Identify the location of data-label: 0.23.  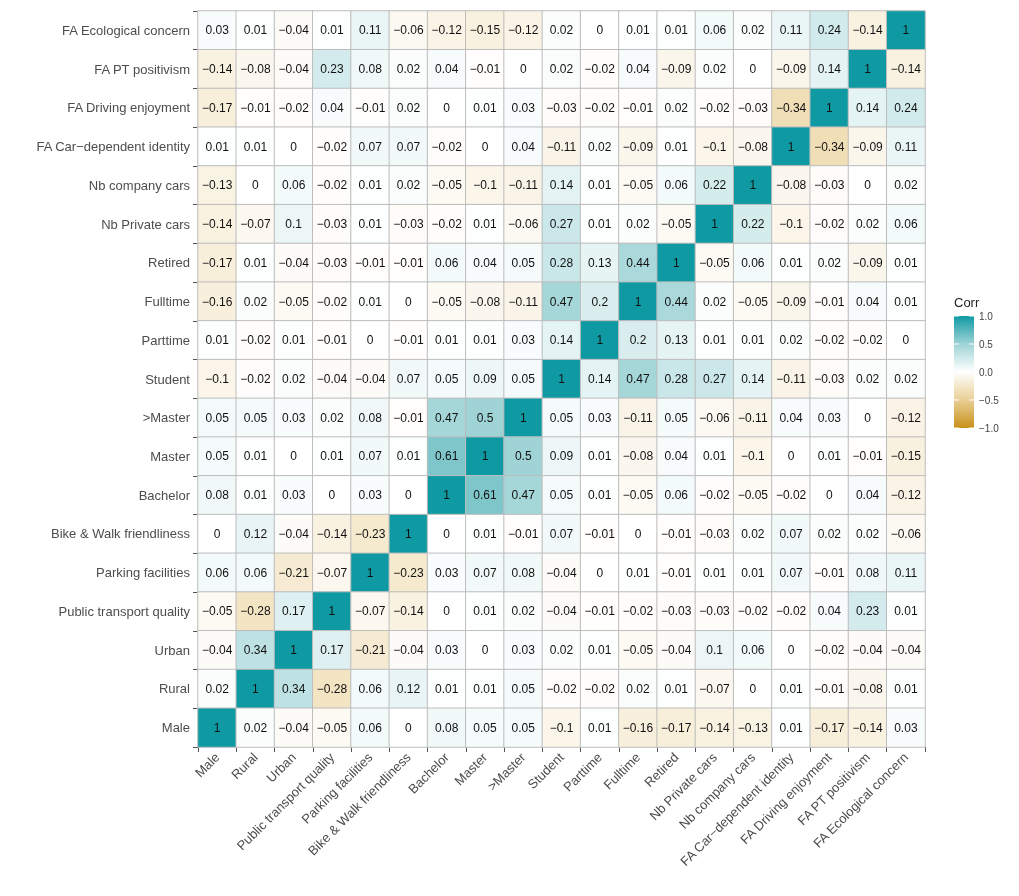
(332, 69).